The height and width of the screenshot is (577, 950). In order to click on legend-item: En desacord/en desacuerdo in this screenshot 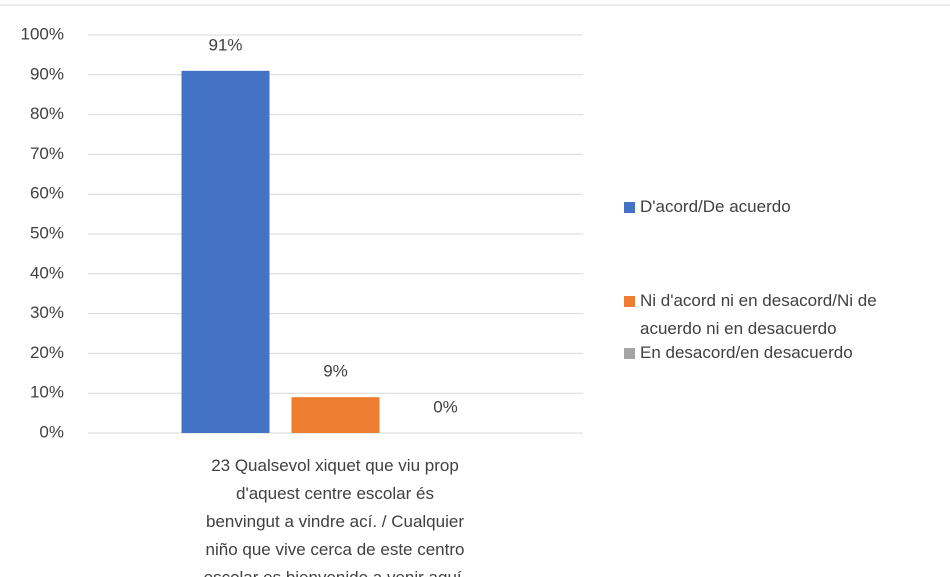, I will do `click(782, 353)`.